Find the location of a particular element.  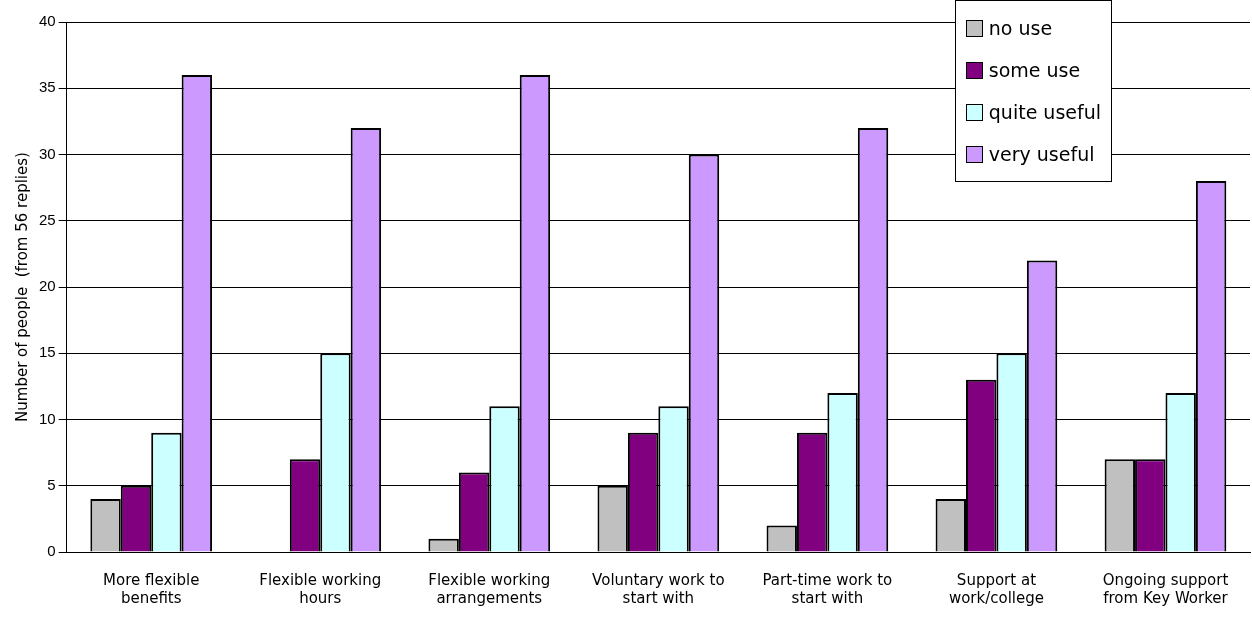

y-tick-label: 0 is located at coordinates (51, 551).